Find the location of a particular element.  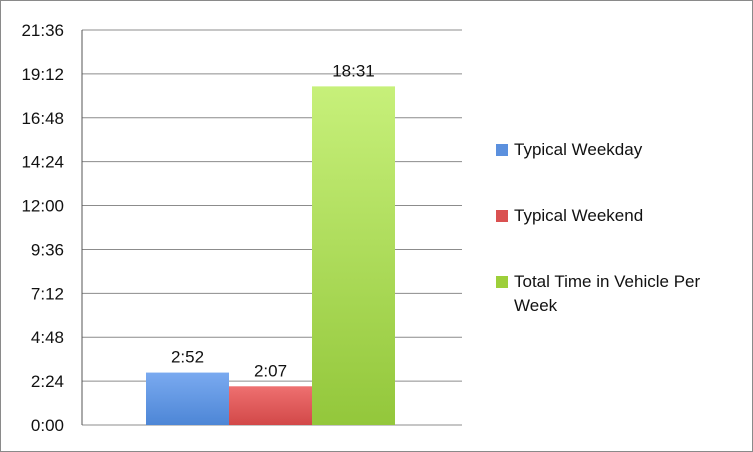

y-tick-label: 7:12 is located at coordinates (47, 293).